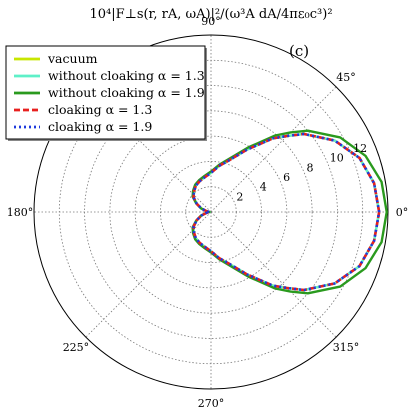 This screenshot has height=409, width=409. What do you see at coordinates (299, 51) in the screenshot?
I see `panel-label: (c)` at bounding box center [299, 51].